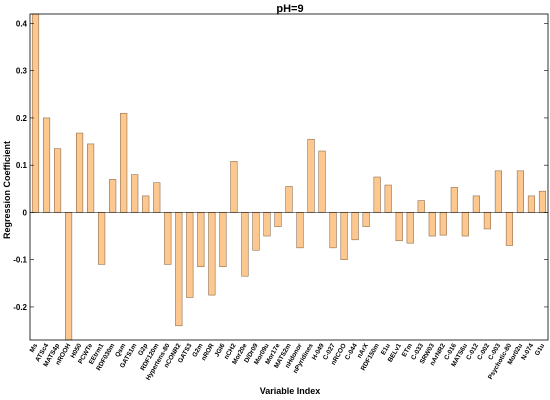 The image size is (550, 400). Describe the element at coordinates (22, 71) in the screenshot. I see `y-tick-label: 0.3` at that location.